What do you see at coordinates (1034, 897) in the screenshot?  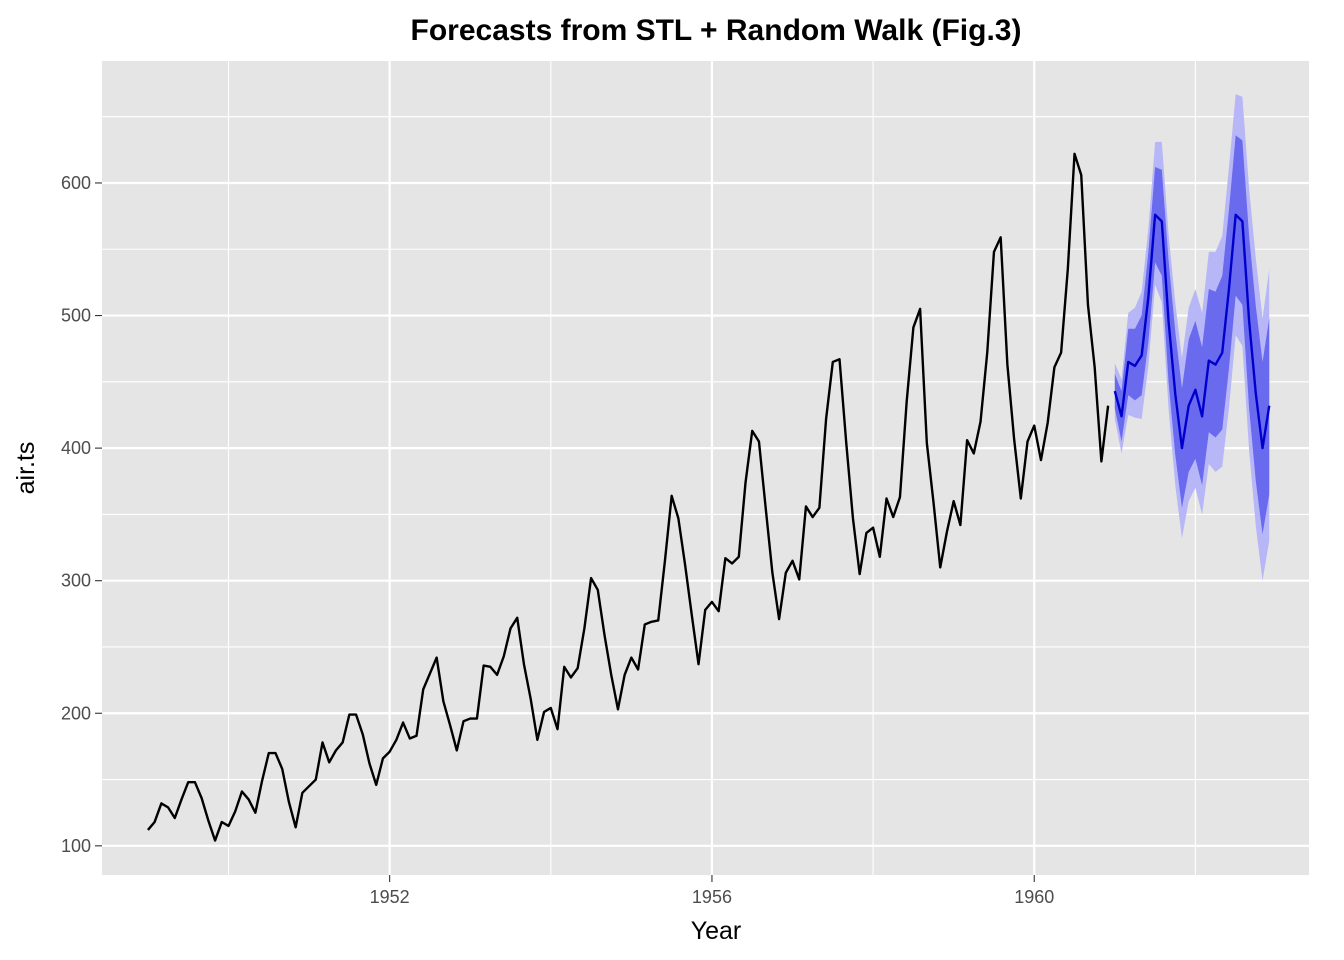 I see `x-tick-label: 1960` at bounding box center [1034, 897].